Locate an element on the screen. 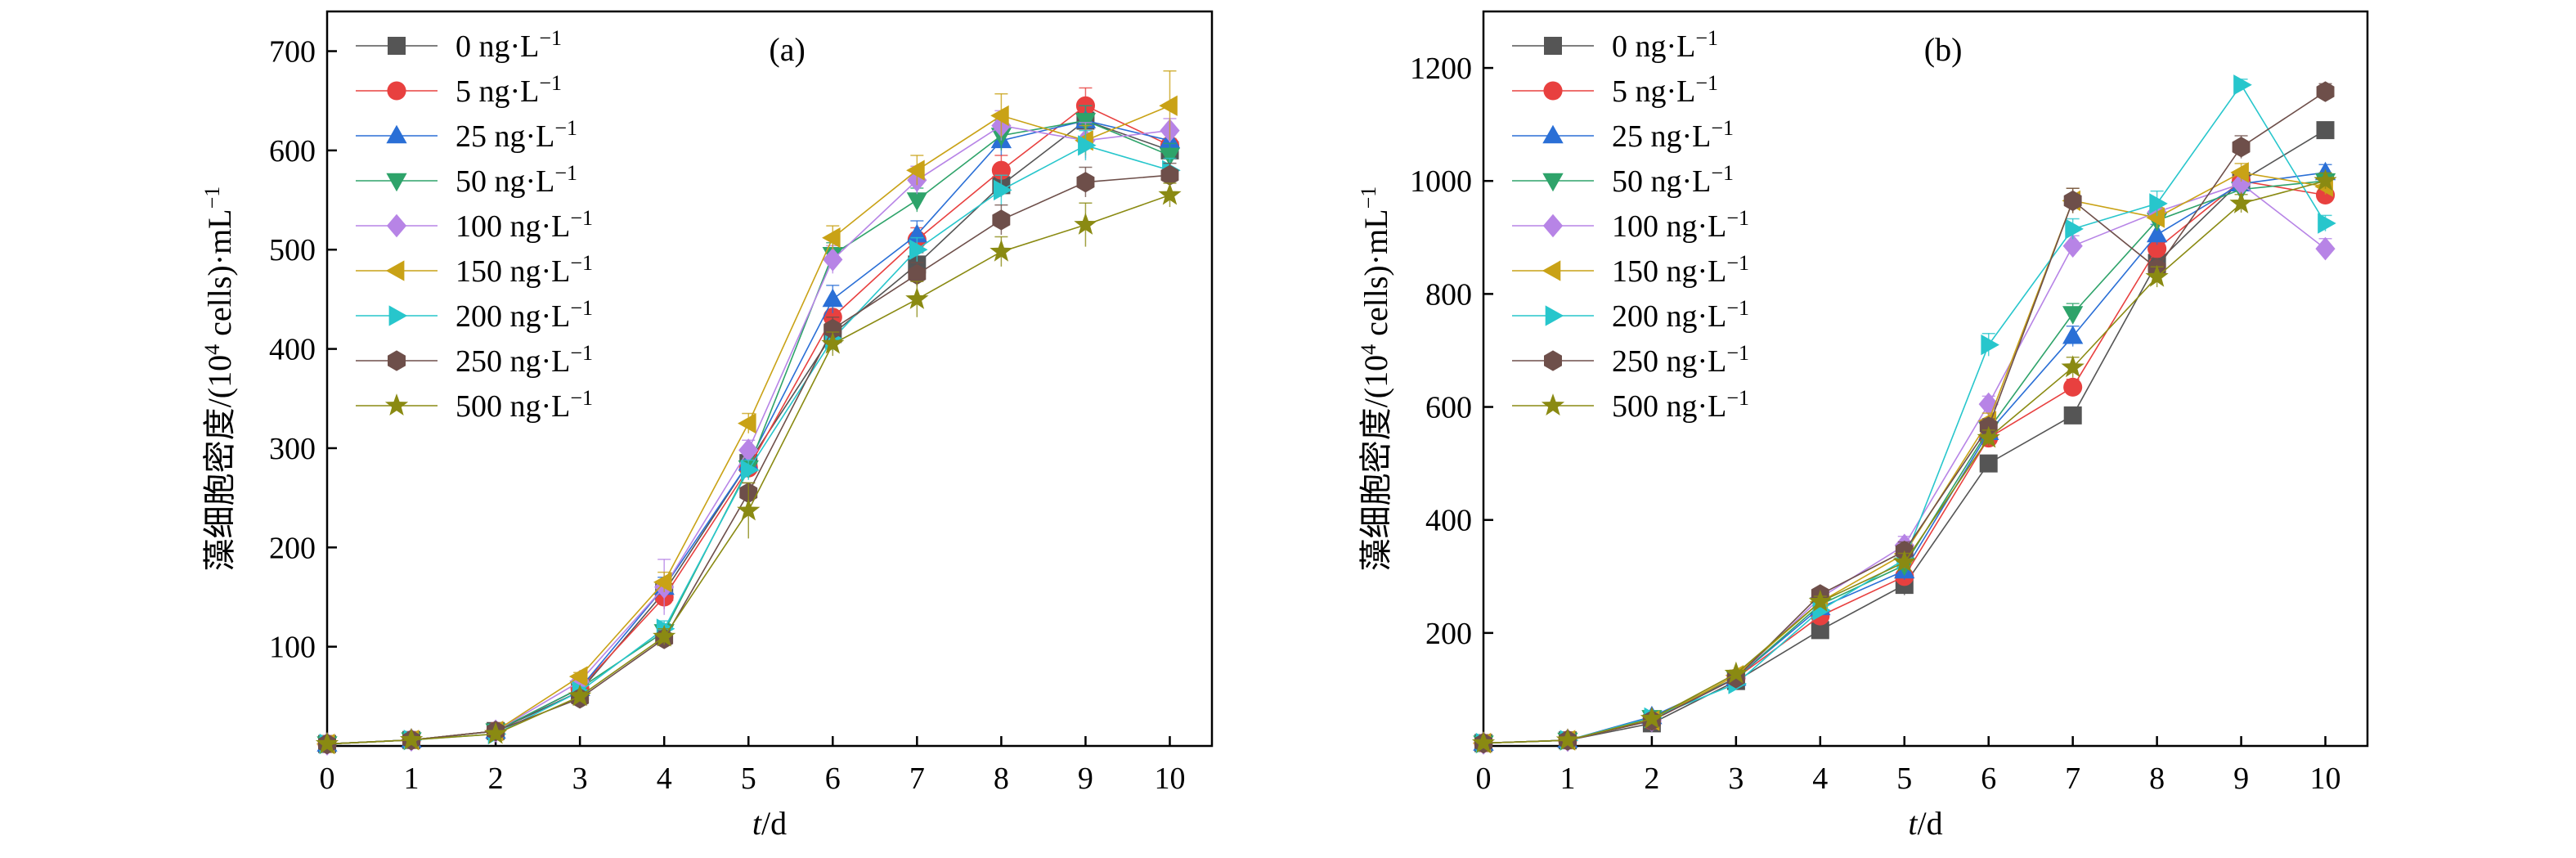 The image size is (2576, 858). panel-label: (a) is located at coordinates (787, 49).